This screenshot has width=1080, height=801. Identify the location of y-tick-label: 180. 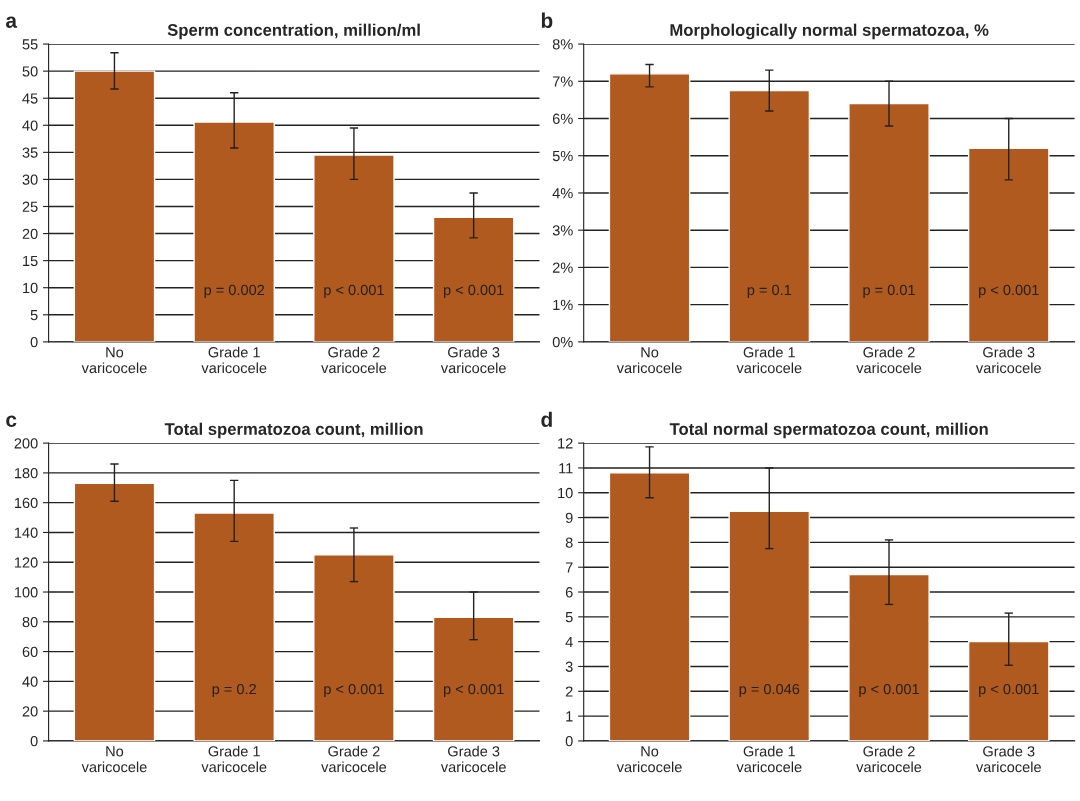
(26, 473).